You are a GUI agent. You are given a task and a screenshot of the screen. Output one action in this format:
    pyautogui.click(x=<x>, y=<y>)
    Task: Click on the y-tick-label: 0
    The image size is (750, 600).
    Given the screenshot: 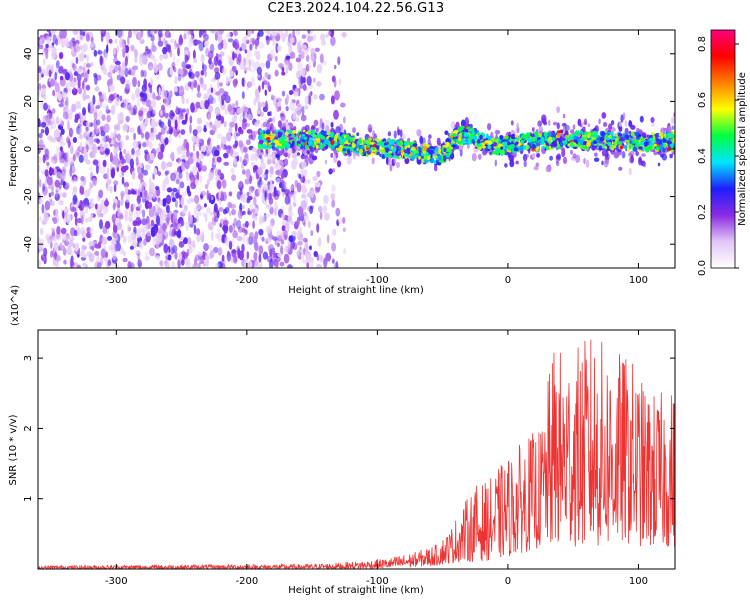 What is the action you would take?
    pyautogui.click(x=28, y=149)
    